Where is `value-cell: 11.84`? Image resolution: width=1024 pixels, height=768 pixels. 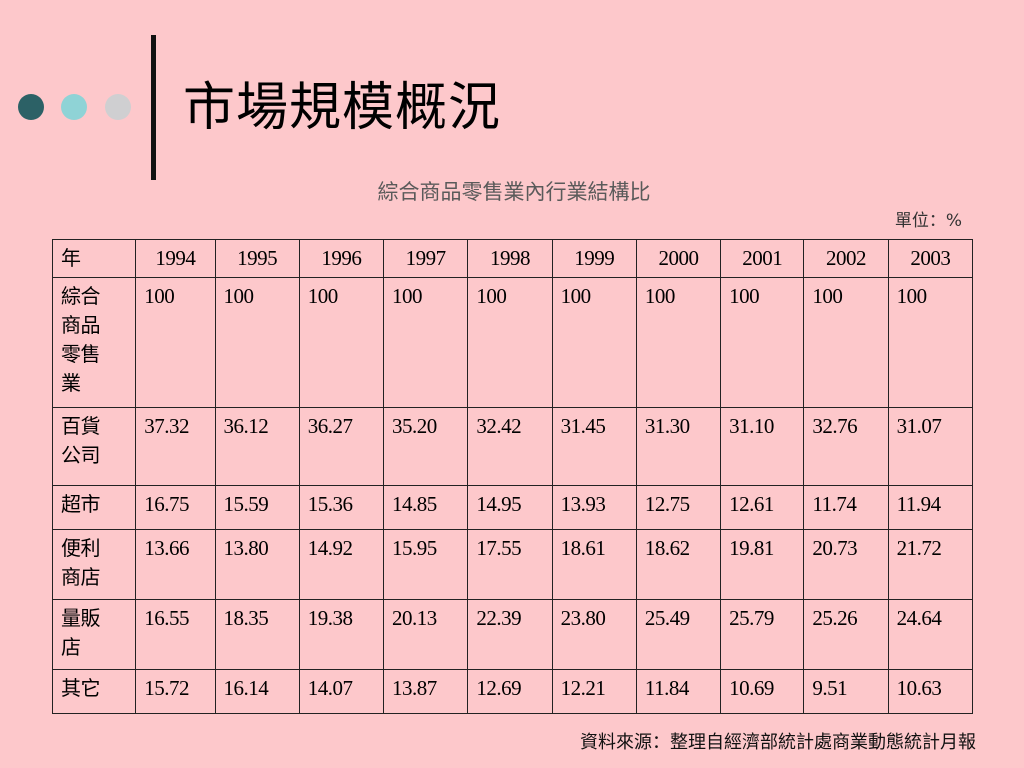 value-cell: 11.84 is located at coordinates (678, 691).